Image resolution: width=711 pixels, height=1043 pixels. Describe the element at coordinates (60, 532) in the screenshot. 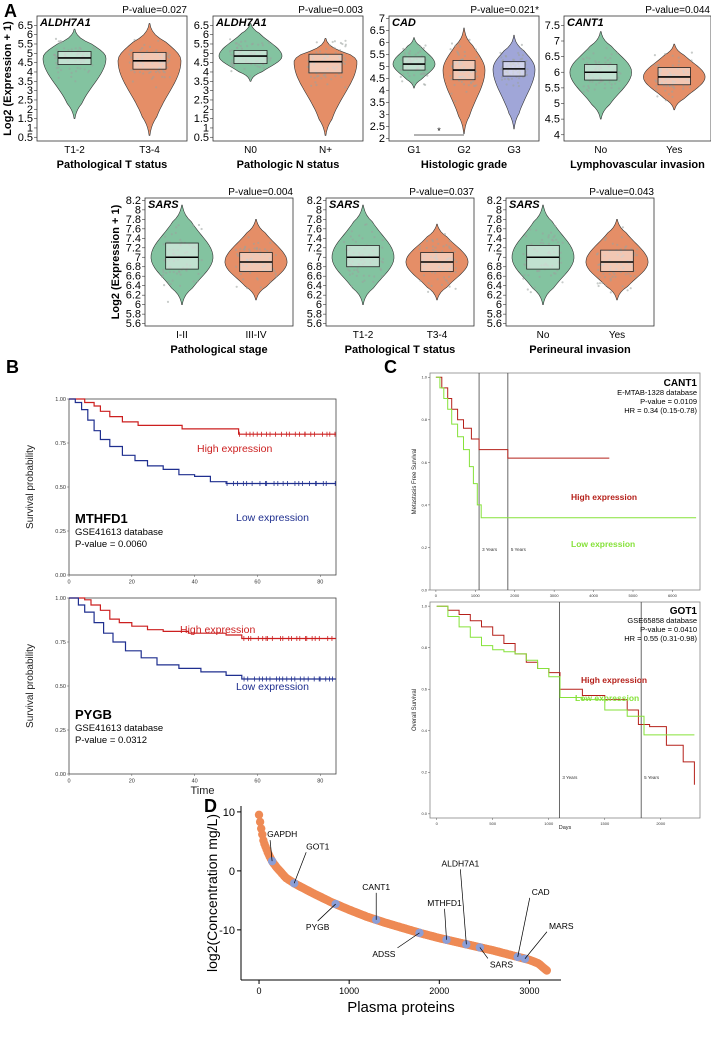

I see `y-tick-label: 0.25` at that location.